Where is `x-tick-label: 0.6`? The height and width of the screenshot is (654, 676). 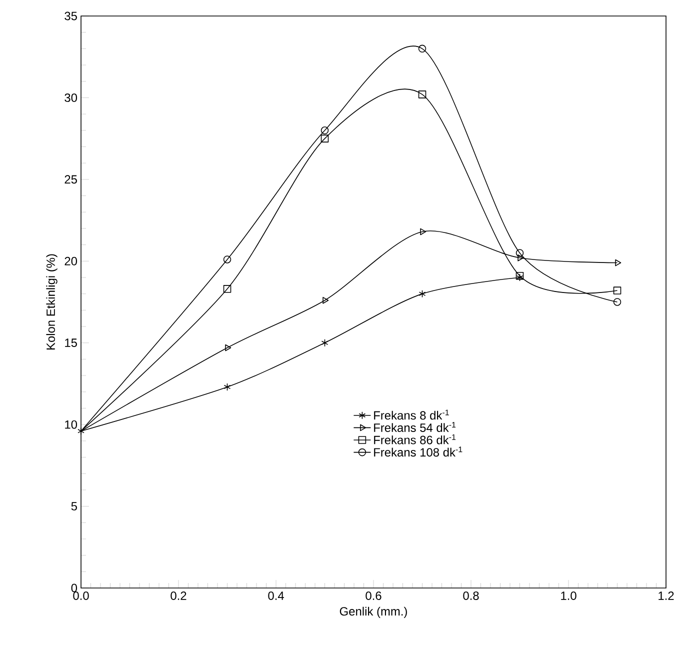 x-tick-label: 0.6 is located at coordinates (374, 596).